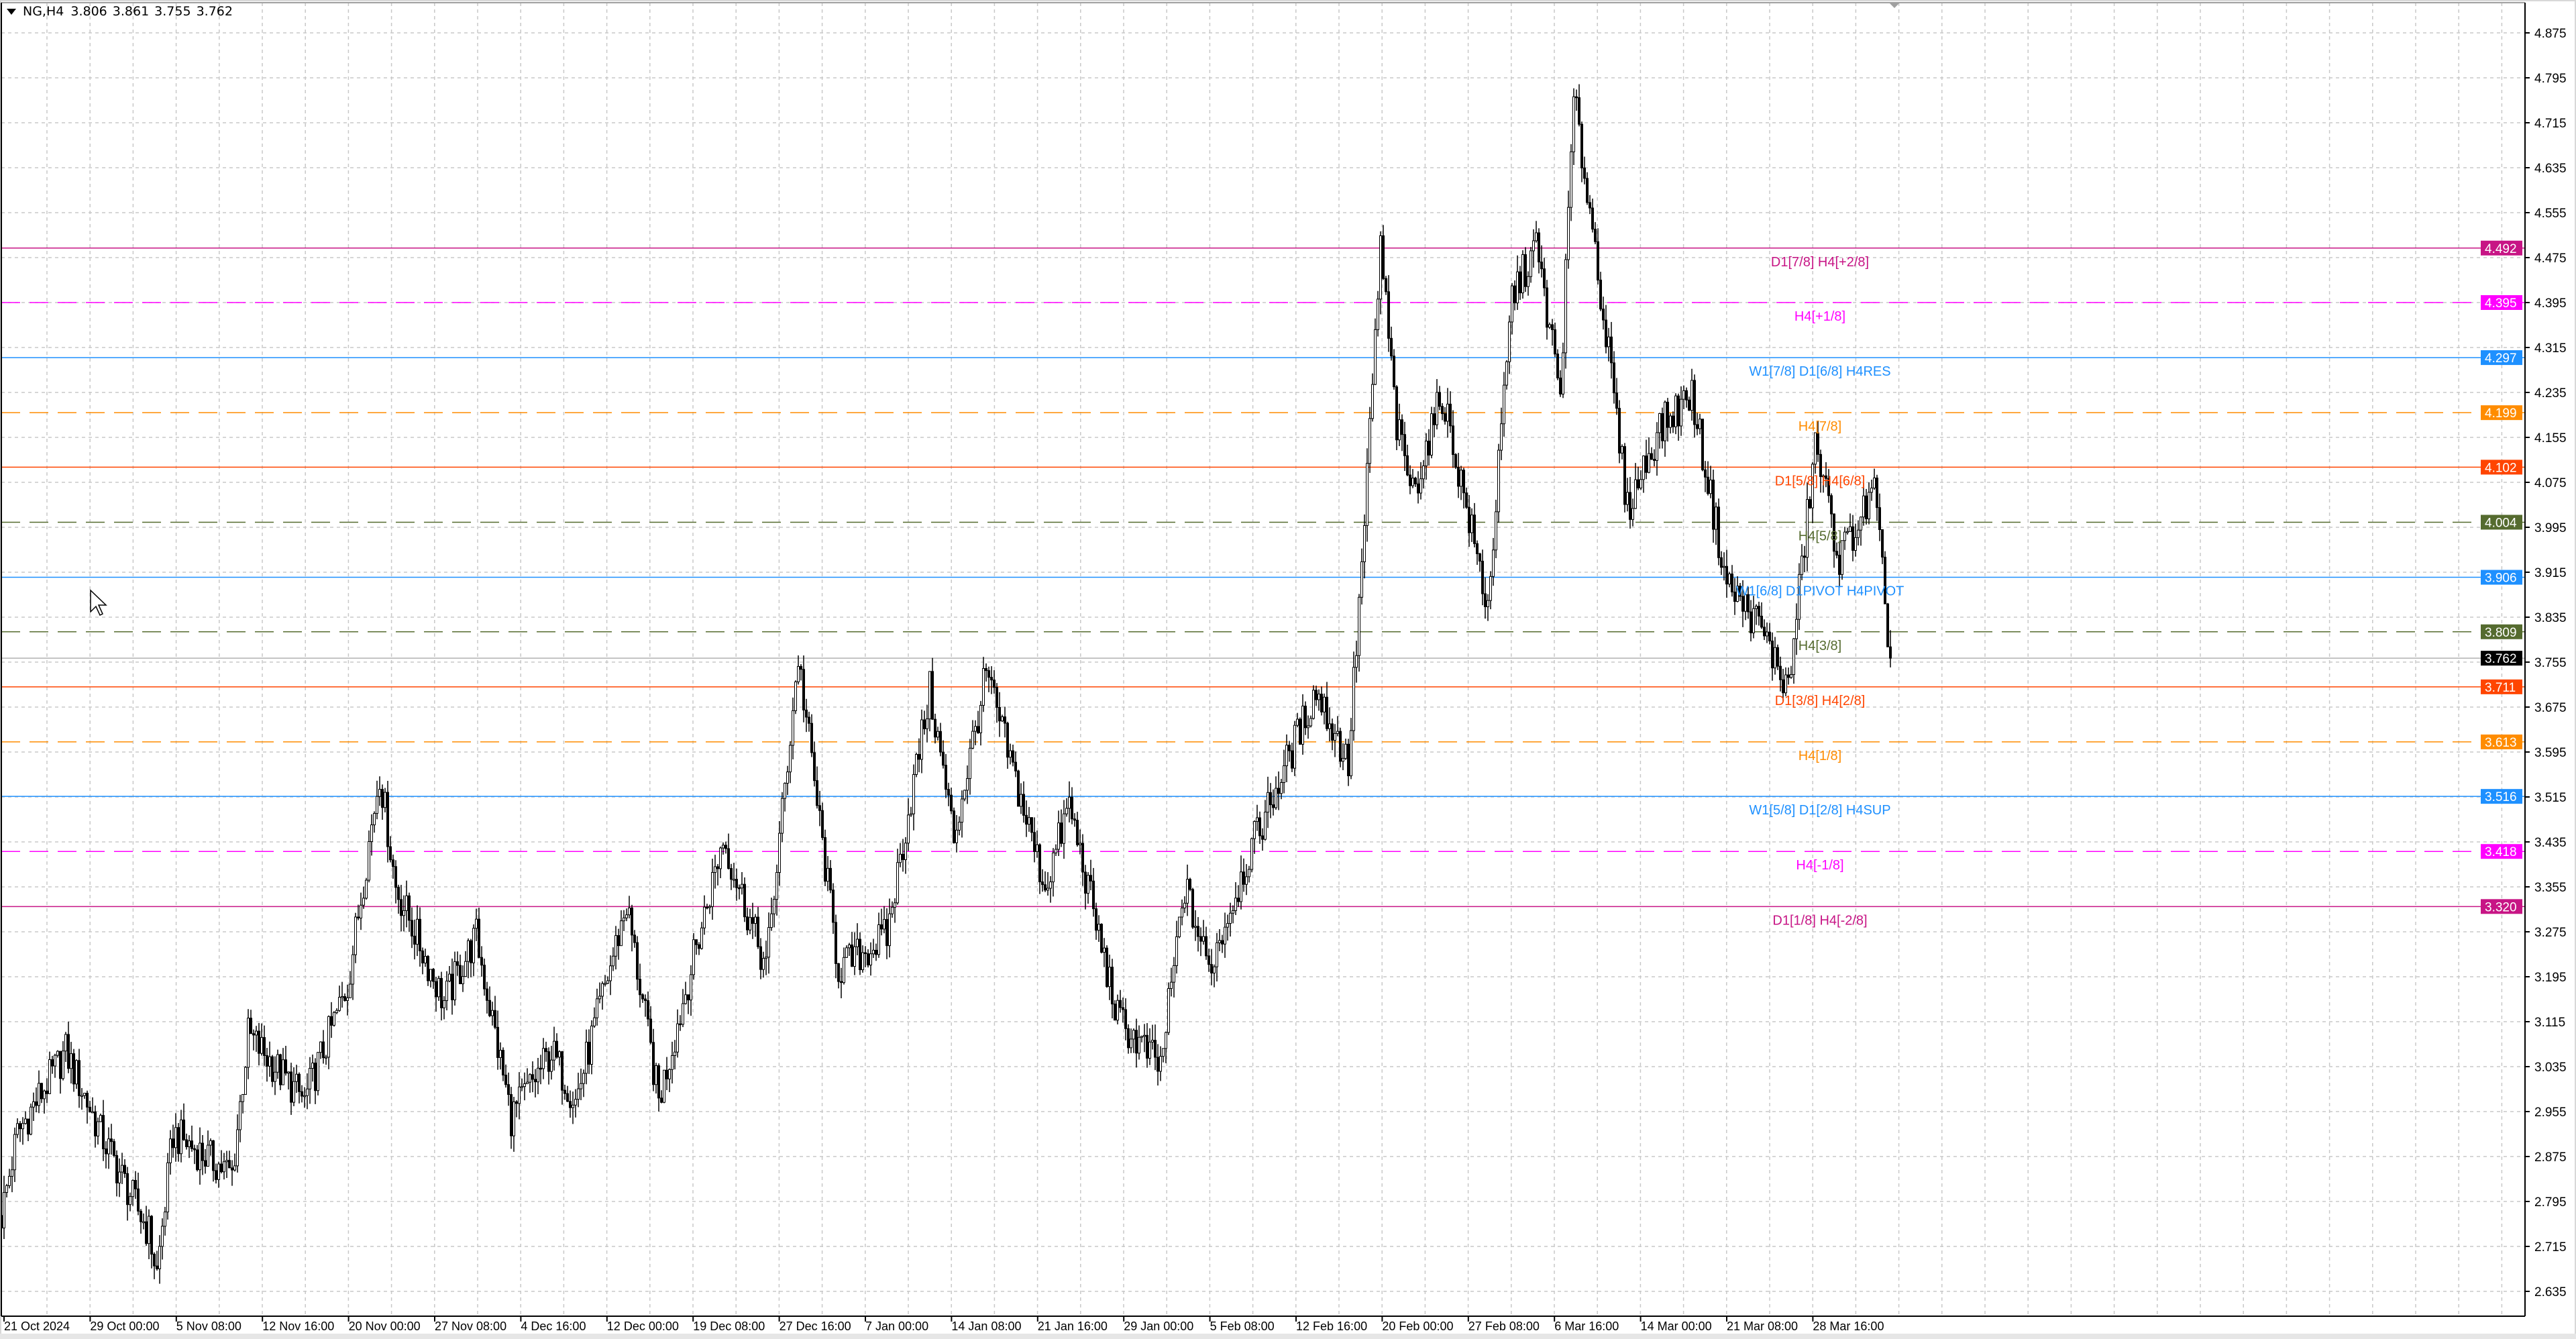 The height and width of the screenshot is (1339, 2576). Describe the element at coordinates (131, 11) in the screenshot. I see `high-value: 3.861` at that location.